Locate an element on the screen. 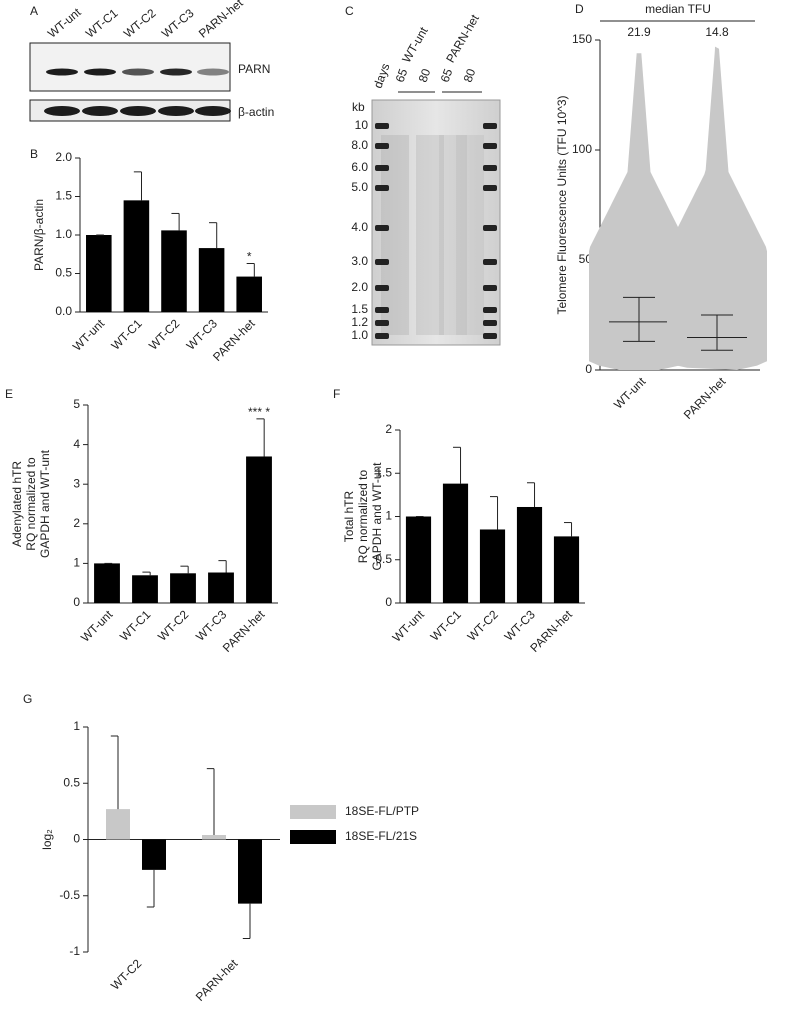  panel-label: E is located at coordinates (9, 394).